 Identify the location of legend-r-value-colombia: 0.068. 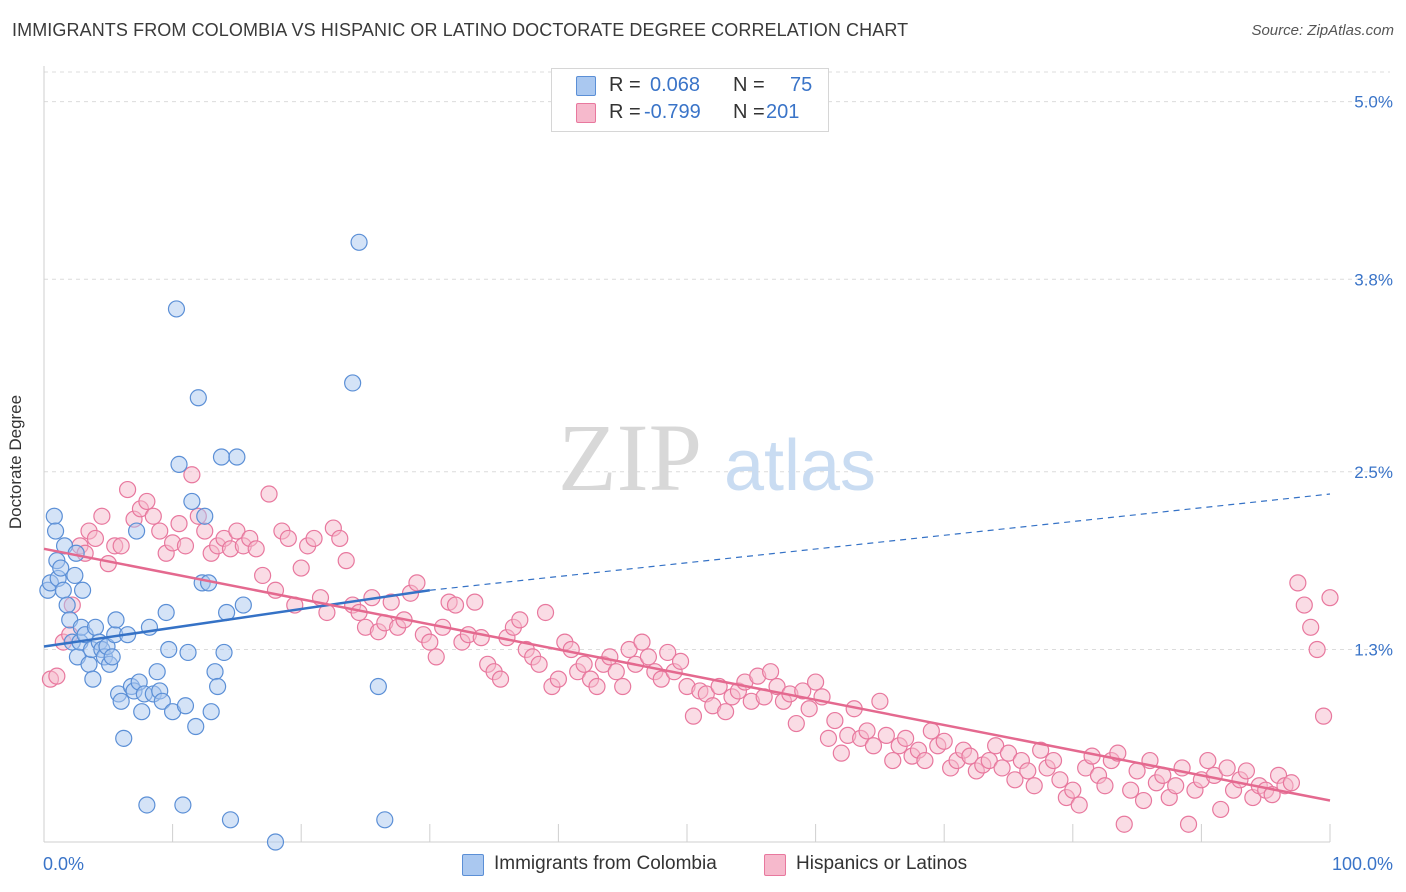
(675, 85).